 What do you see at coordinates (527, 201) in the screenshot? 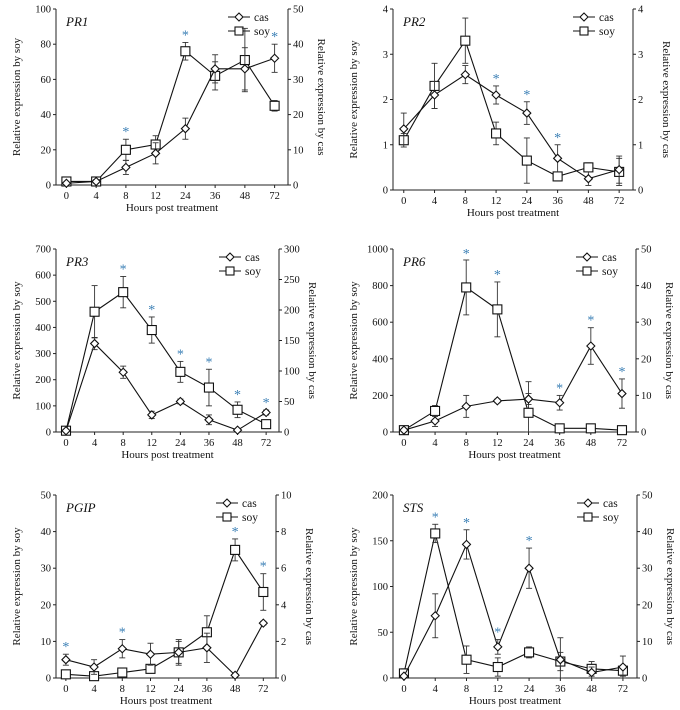
I see `x-tick-label: 24` at bounding box center [527, 201].